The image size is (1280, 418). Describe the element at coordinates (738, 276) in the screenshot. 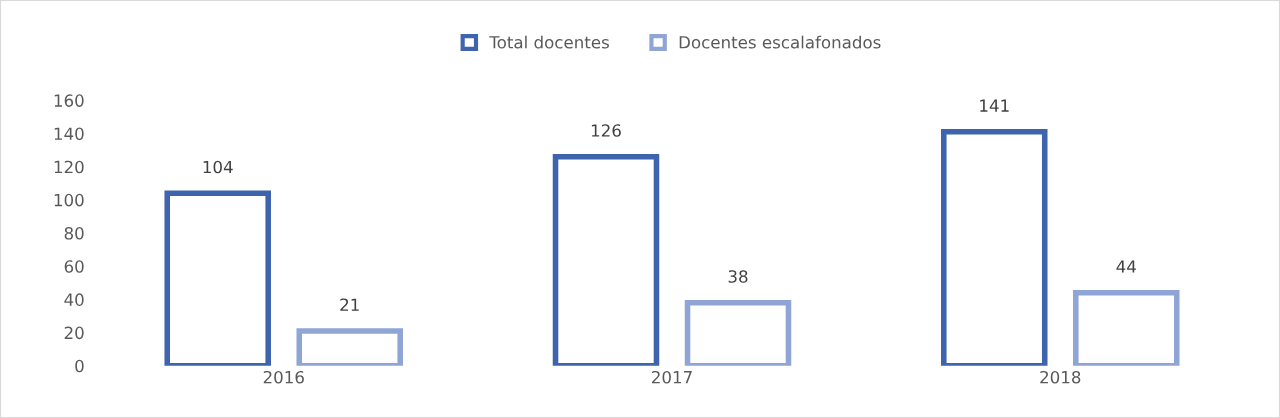

I see `data-label: 38` at that location.